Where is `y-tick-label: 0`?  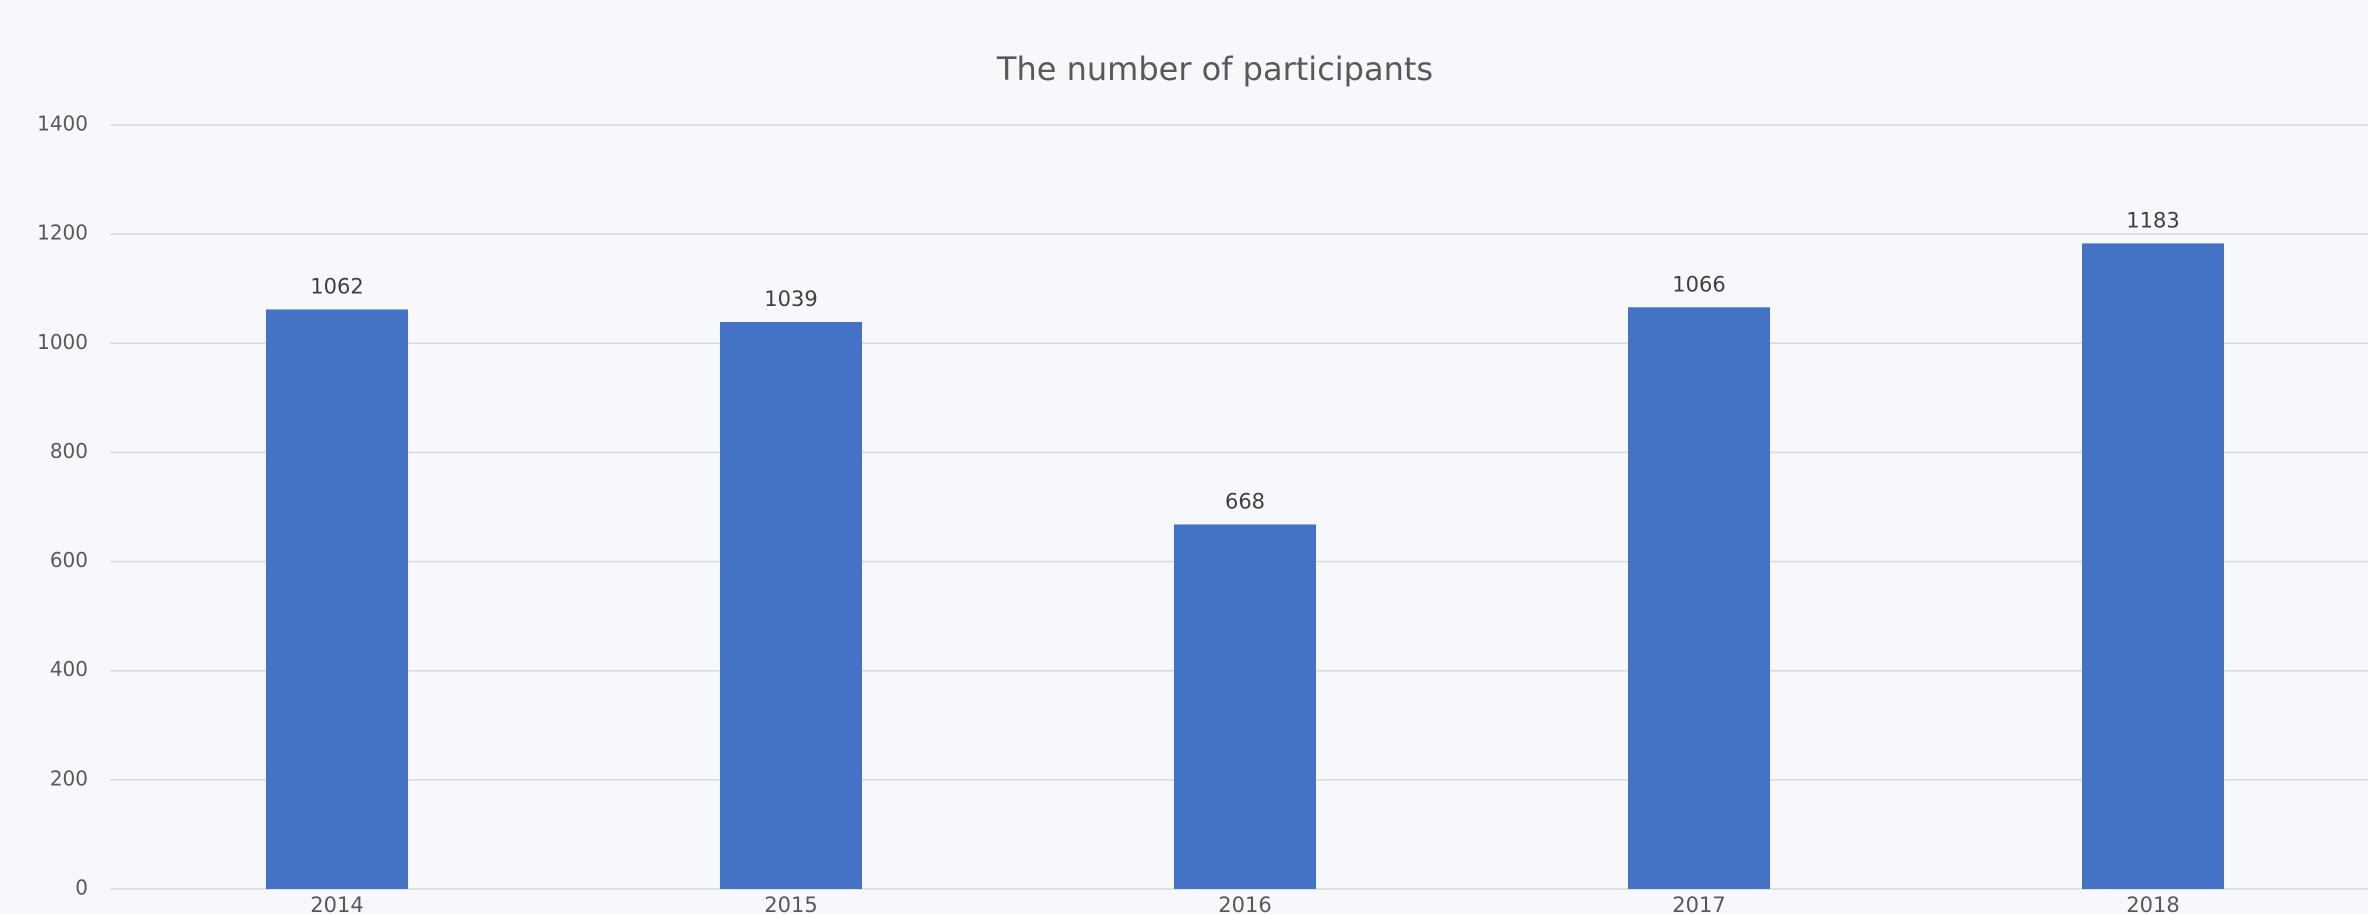 y-tick-label: 0 is located at coordinates (81, 888).